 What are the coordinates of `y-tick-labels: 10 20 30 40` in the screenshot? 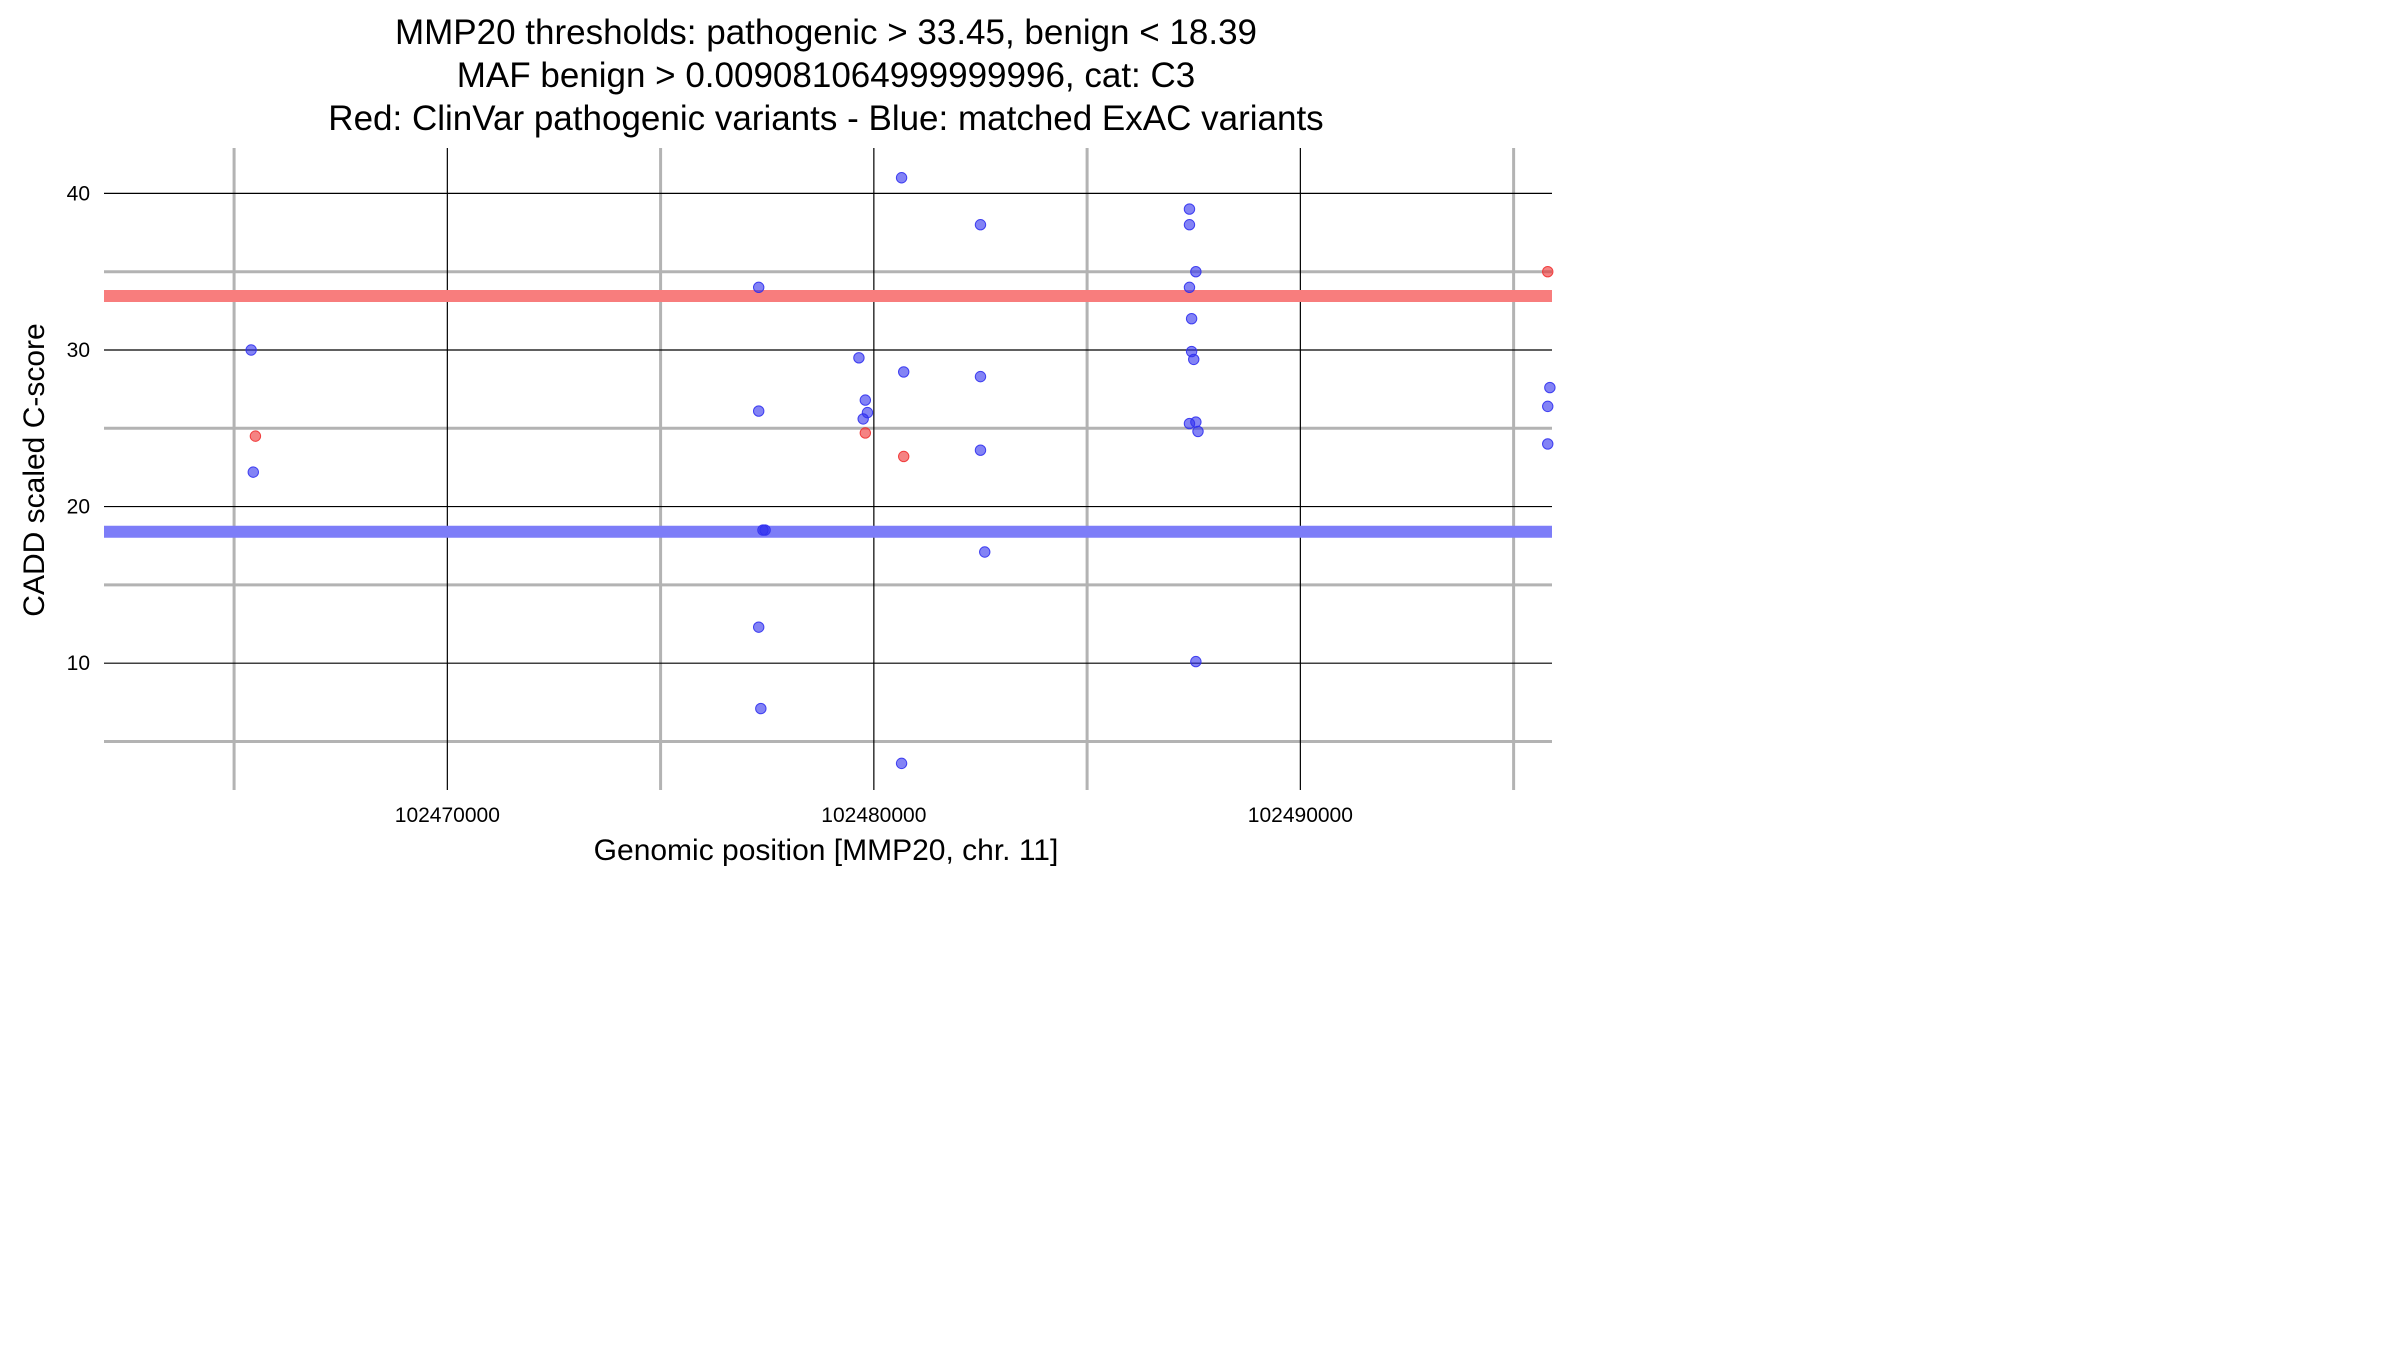 It's located at (78, 428).